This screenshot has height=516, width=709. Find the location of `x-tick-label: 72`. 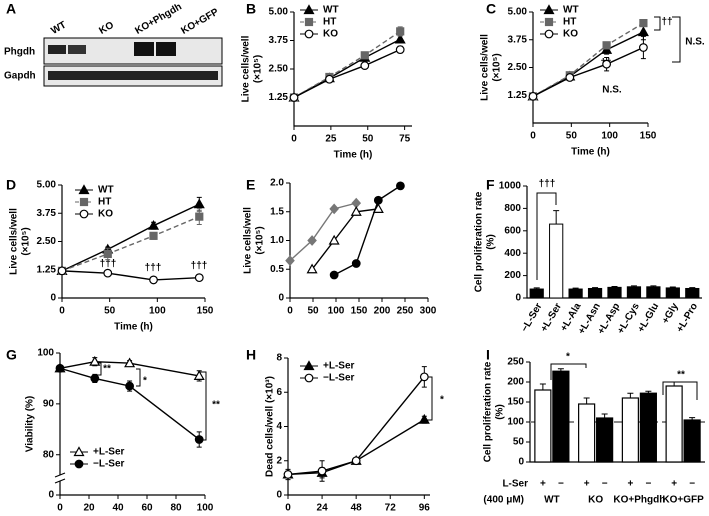

x-tick-label: 72 is located at coordinates (391, 508).